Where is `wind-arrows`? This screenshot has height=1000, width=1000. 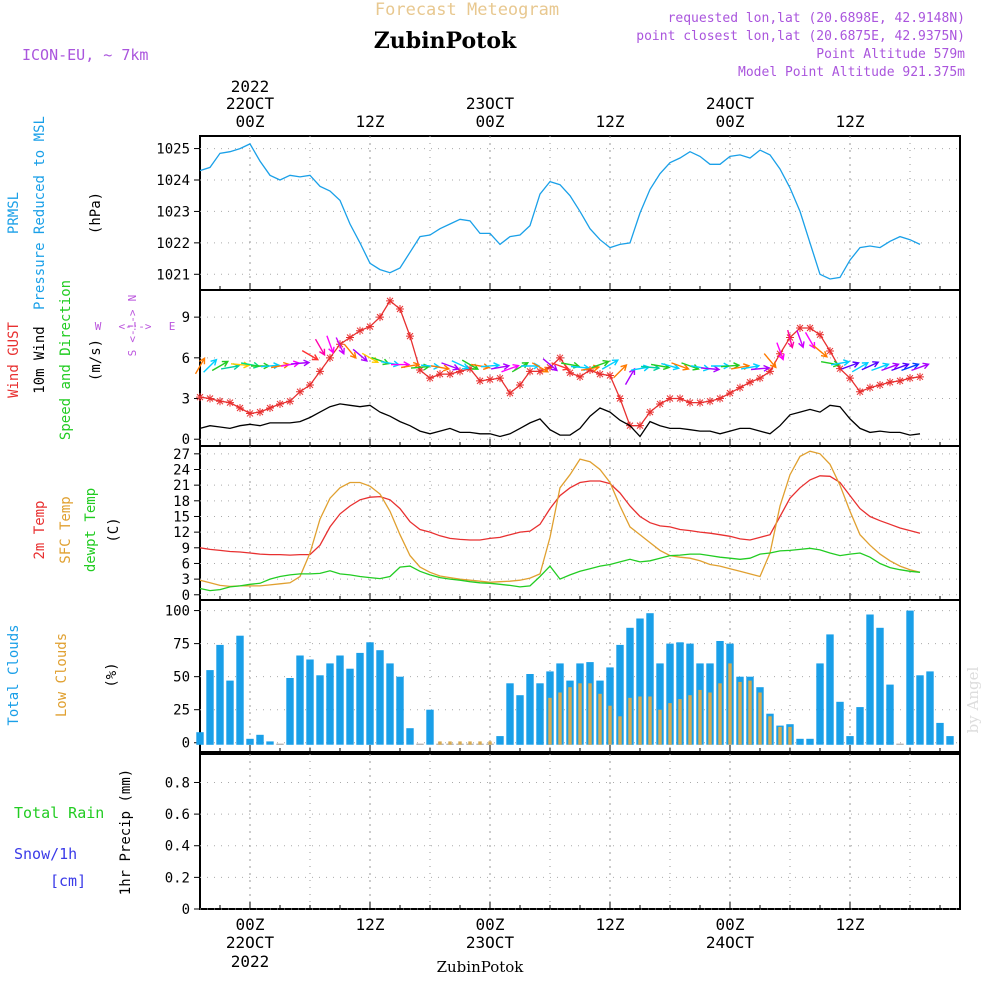
wind-arrows is located at coordinates (562, 357).